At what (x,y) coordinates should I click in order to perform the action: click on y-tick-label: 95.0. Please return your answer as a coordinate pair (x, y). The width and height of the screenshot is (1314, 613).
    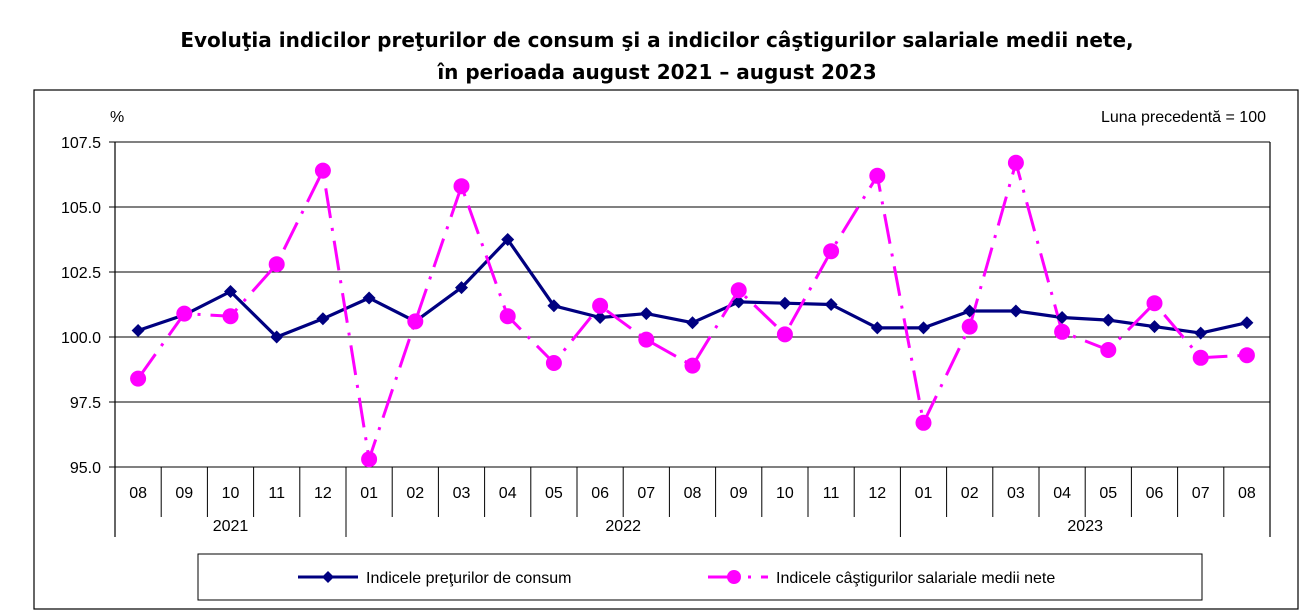
    Looking at the image, I should click on (85, 468).